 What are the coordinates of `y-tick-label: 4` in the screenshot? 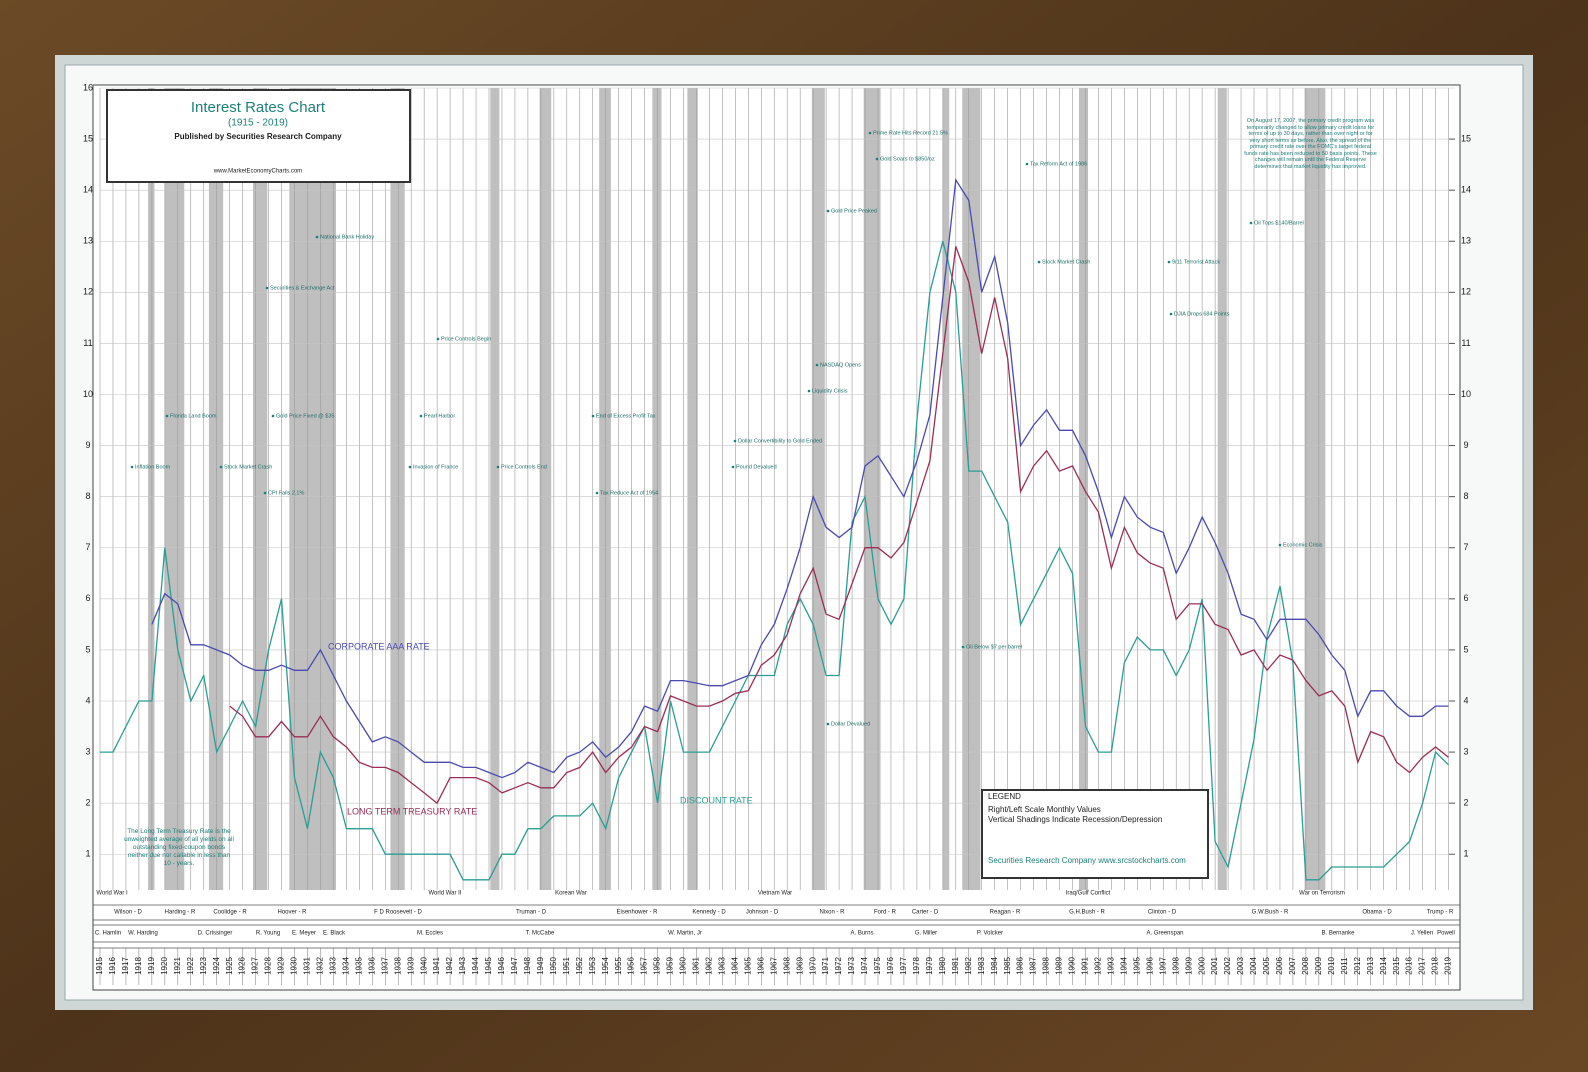 It's located at (87, 700).